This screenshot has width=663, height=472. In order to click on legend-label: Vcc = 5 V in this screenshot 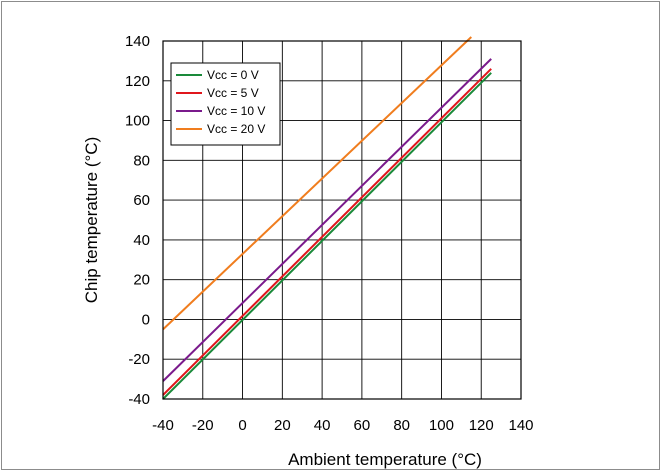, I will do `click(233, 93)`.